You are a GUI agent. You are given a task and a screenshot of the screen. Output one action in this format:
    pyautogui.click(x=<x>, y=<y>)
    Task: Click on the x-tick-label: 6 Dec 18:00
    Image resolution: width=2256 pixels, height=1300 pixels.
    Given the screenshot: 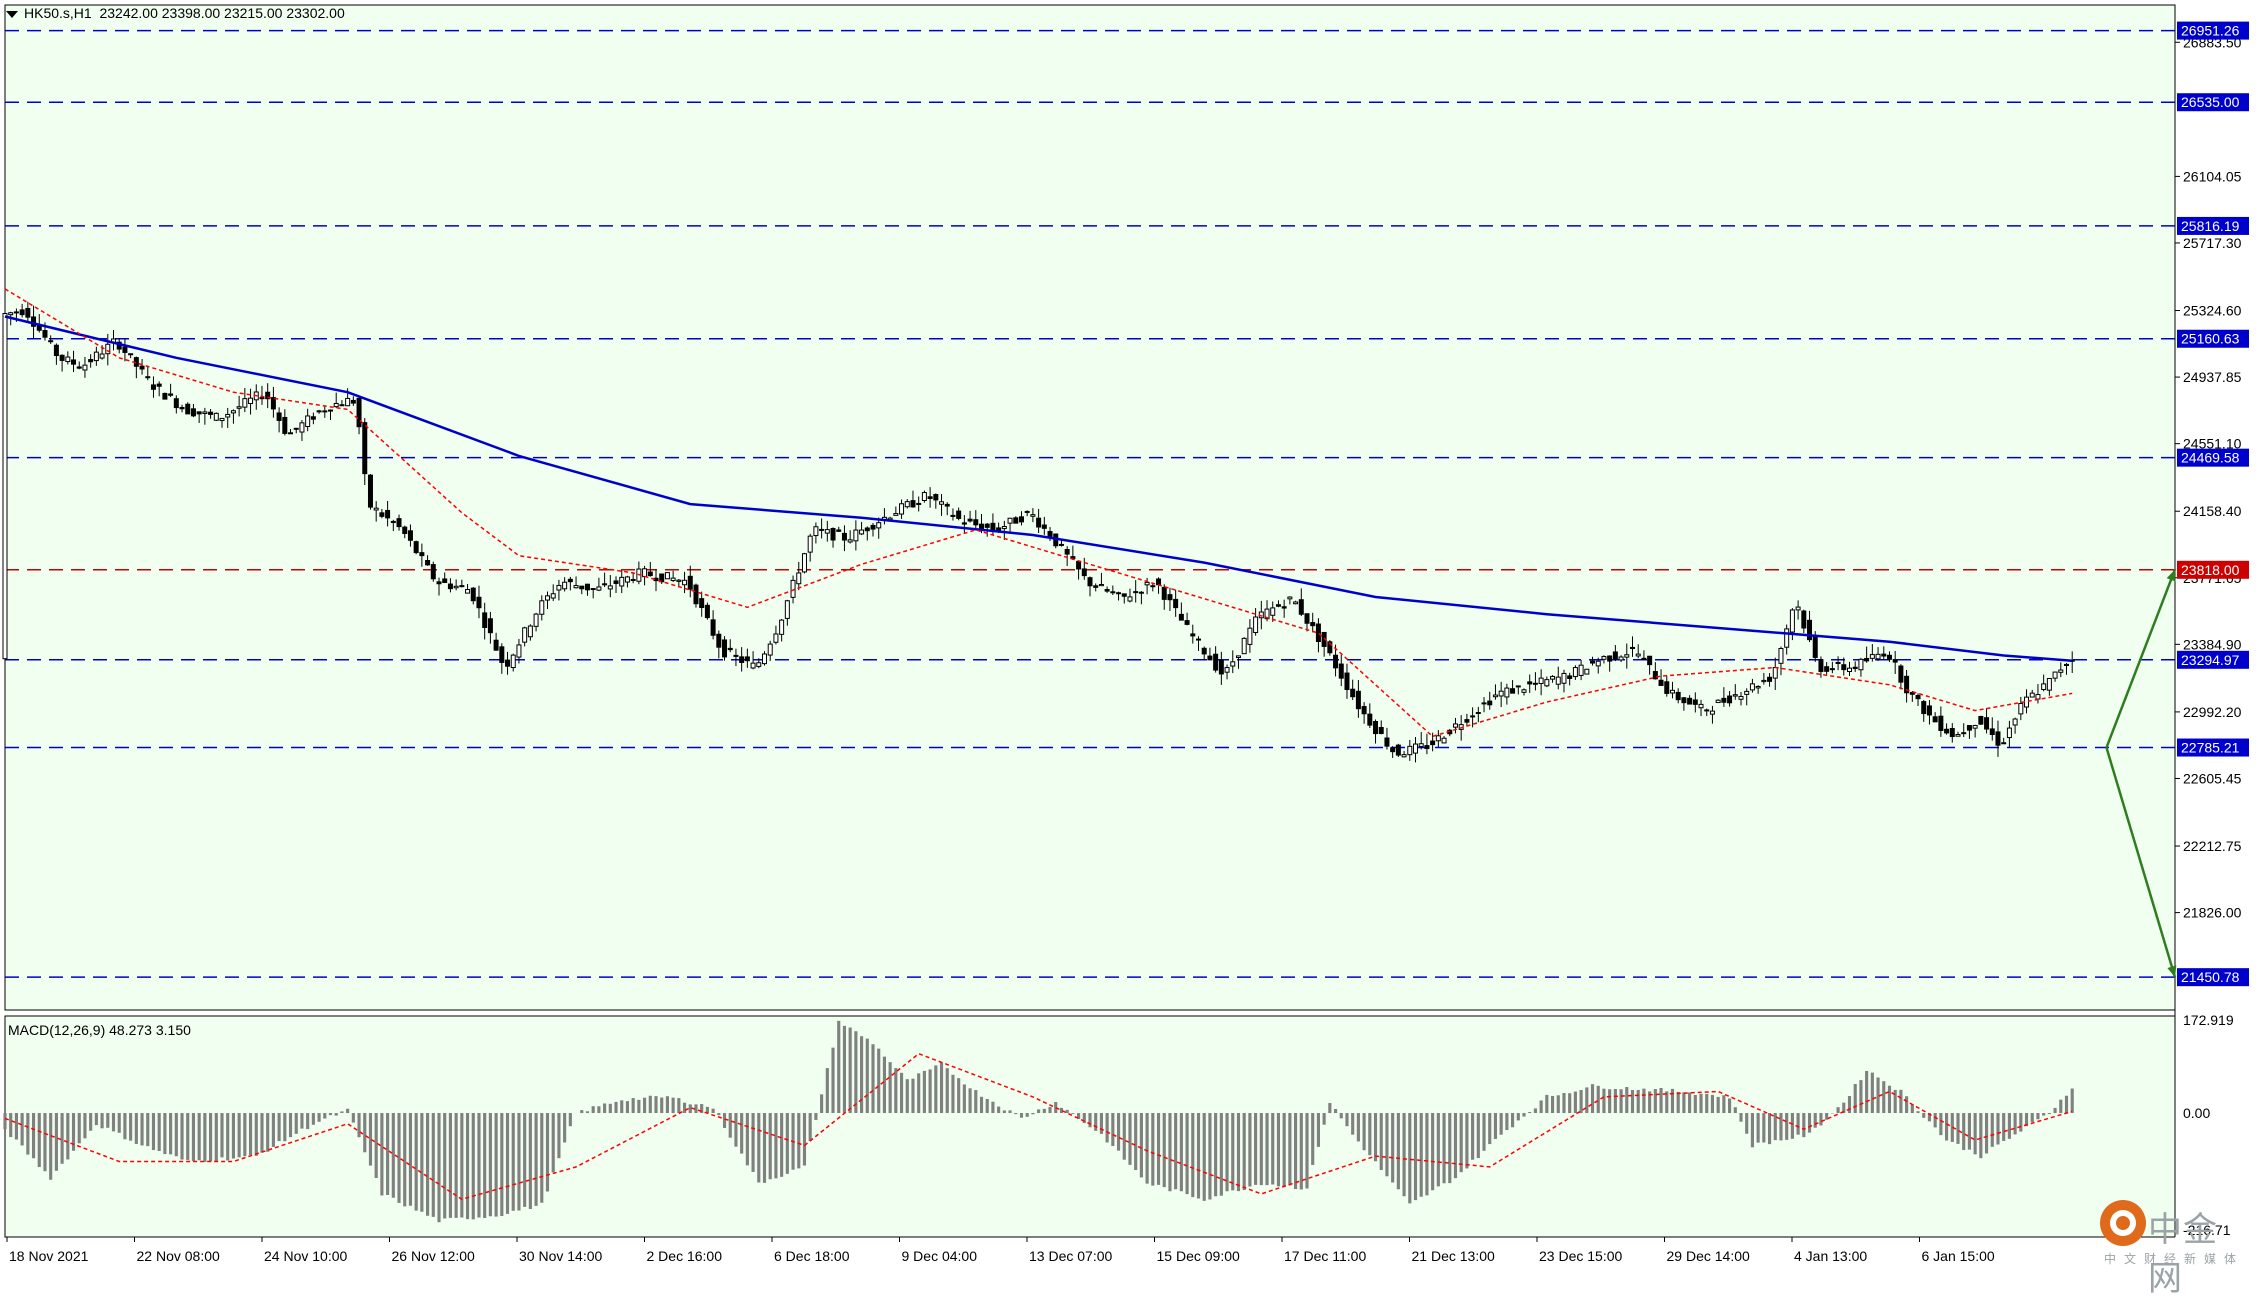 What is the action you would take?
    pyautogui.click(x=812, y=1256)
    